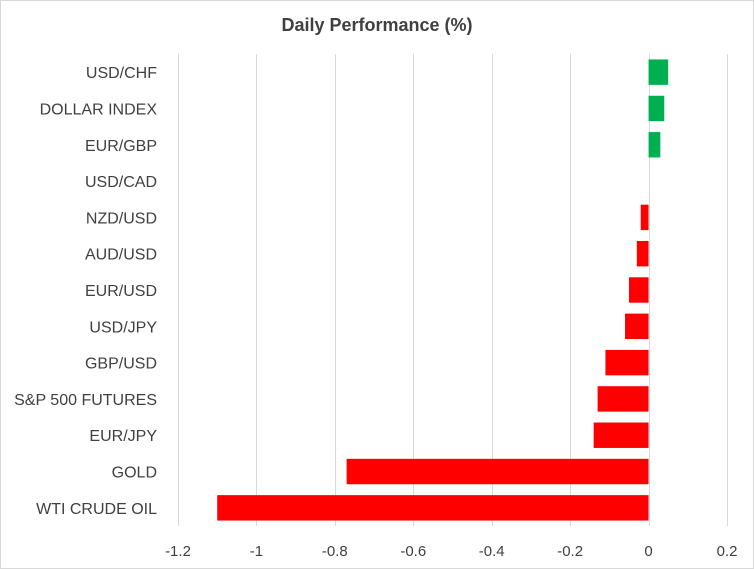 The width and height of the screenshot is (754, 569). I want to click on category-label: USD/JPY, so click(123, 327).